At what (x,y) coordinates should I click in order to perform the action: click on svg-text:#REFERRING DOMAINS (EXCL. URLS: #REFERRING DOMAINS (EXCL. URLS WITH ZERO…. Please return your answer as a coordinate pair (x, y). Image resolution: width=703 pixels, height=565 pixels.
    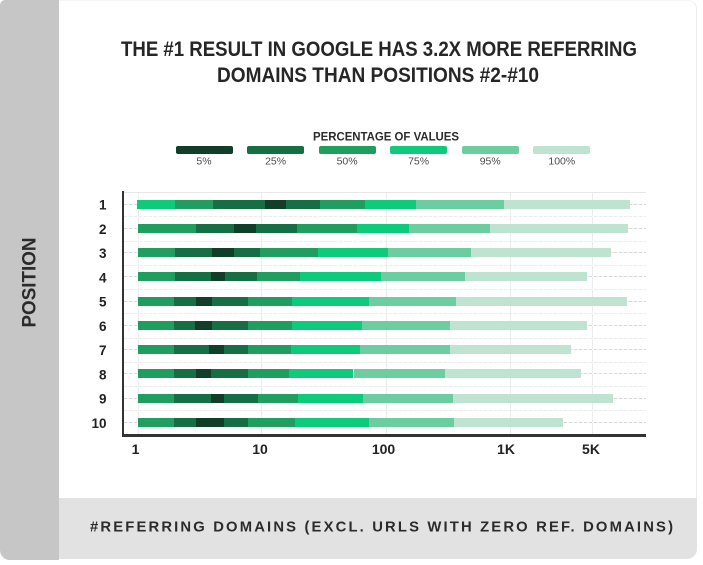
    Looking at the image, I should click on (381, 528).